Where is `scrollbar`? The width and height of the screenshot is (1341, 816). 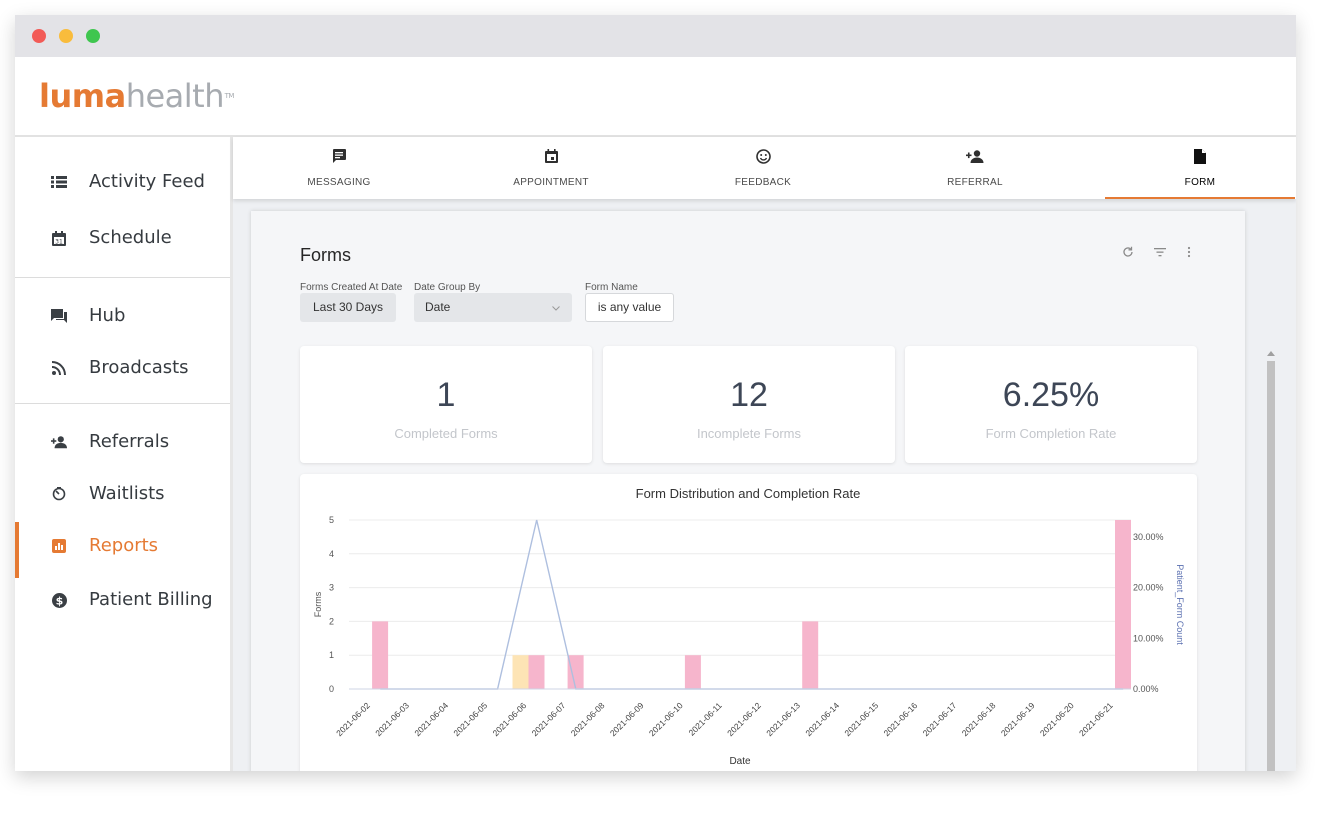
scrollbar is located at coordinates (1271, 561).